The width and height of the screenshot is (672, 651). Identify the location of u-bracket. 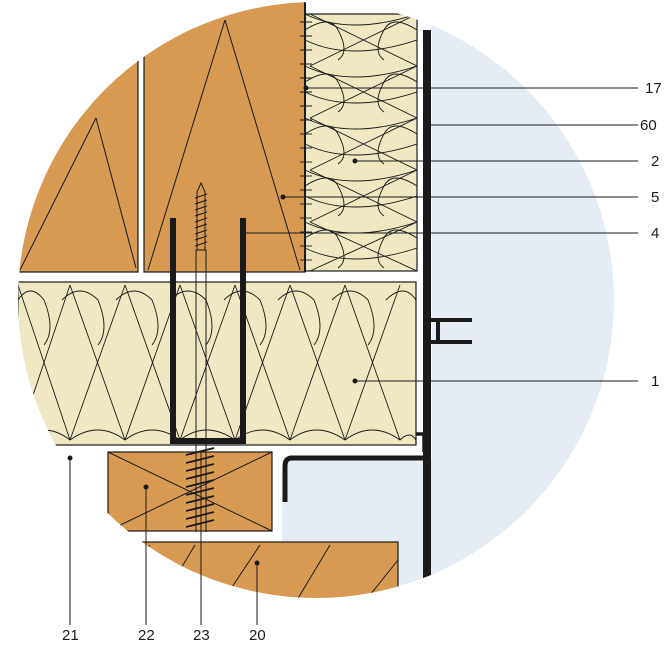
(208, 331).